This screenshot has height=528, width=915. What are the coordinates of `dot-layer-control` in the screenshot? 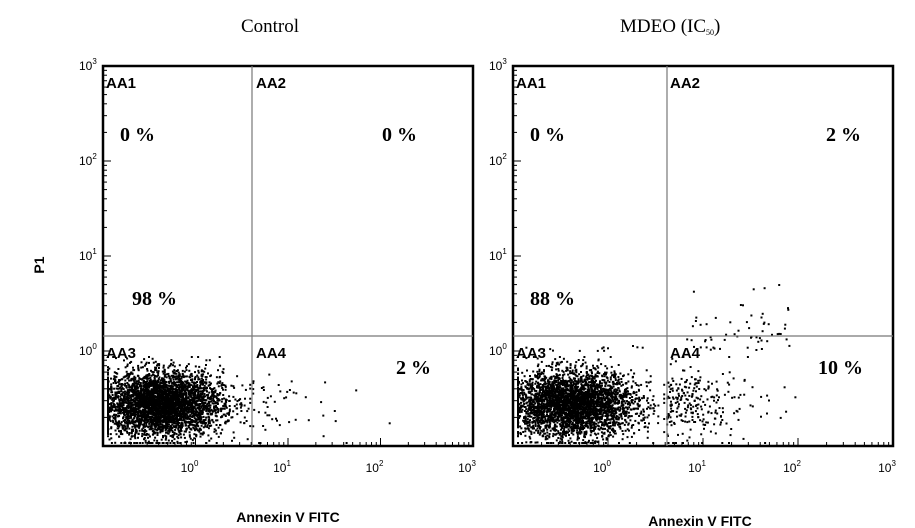 It's located at (249, 400).